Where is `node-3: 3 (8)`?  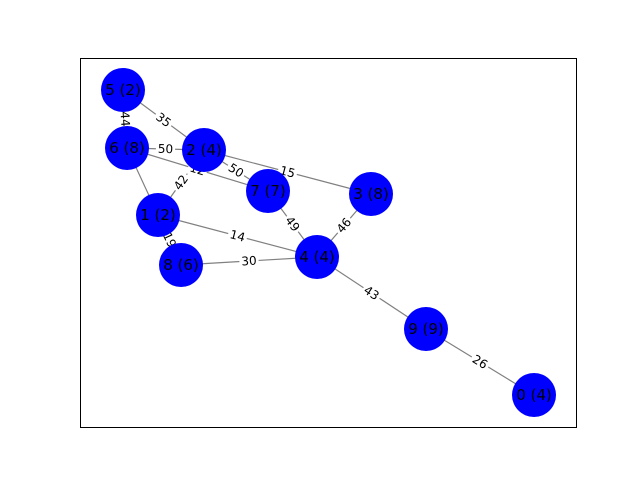 node-3: 3 (8) is located at coordinates (371, 194).